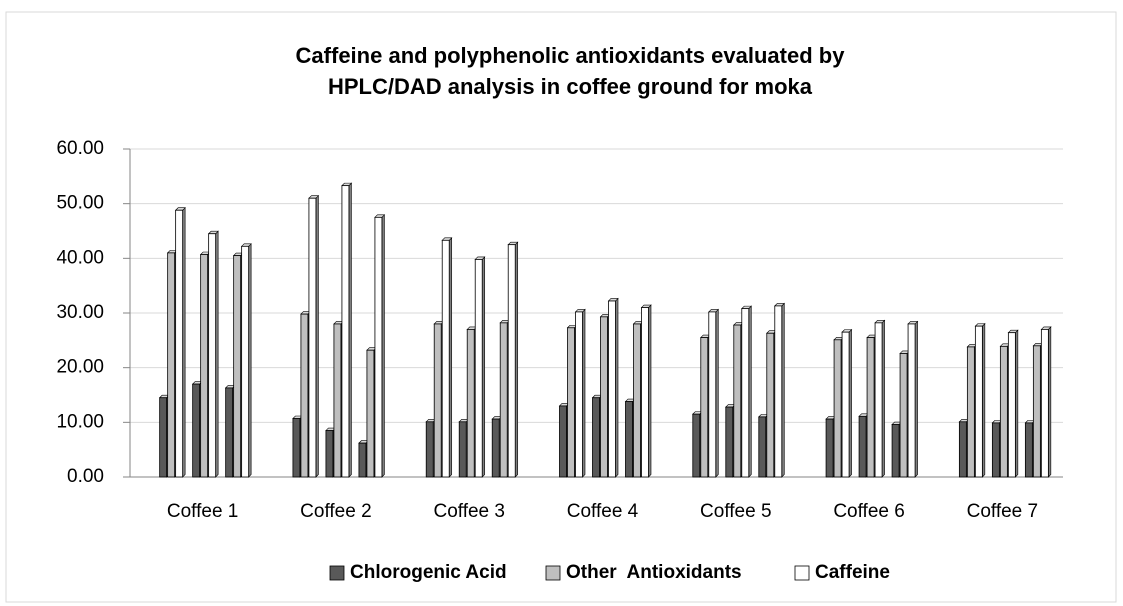 Image resolution: width=1123 pixels, height=606 pixels. What do you see at coordinates (468, 511) in the screenshot?
I see `x-tick-label: Coffee 3` at bounding box center [468, 511].